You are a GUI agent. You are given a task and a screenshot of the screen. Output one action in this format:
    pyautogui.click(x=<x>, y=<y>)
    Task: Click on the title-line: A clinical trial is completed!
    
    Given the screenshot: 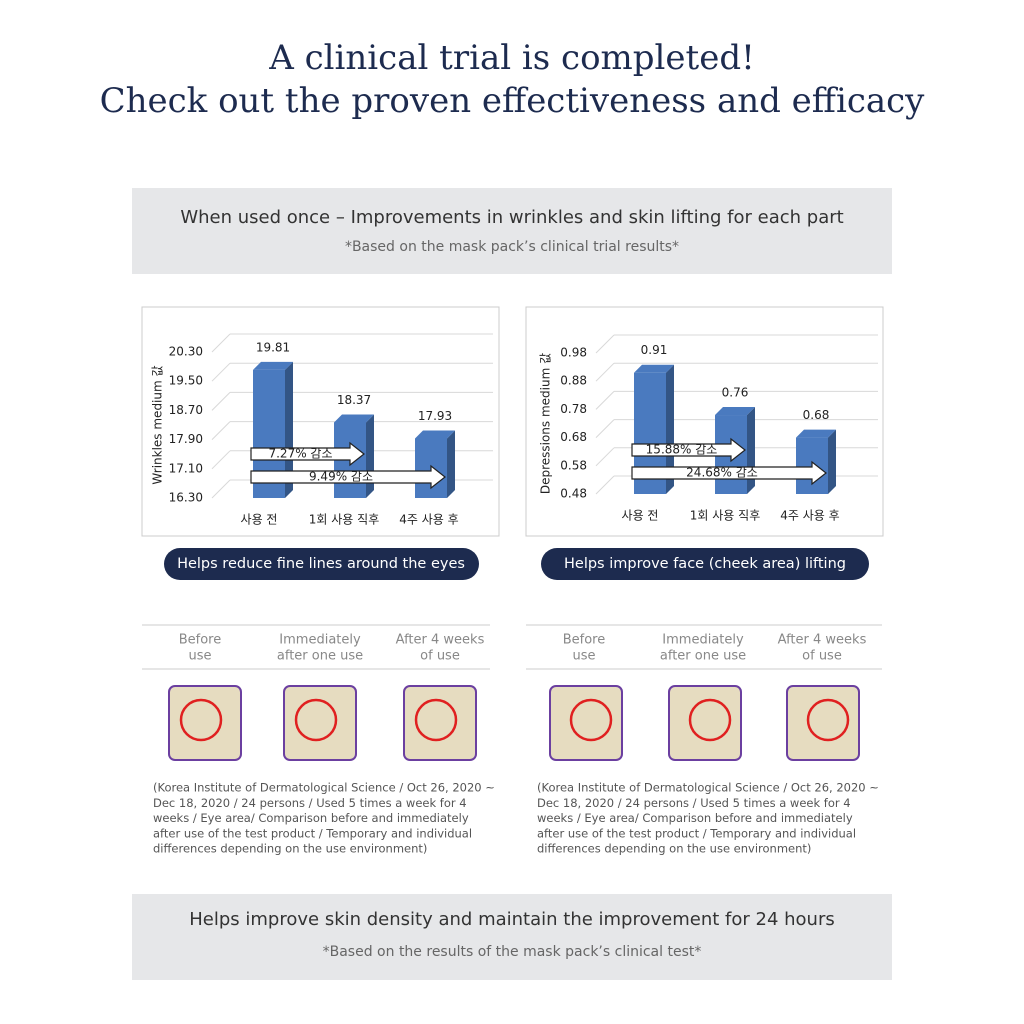 What is the action you would take?
    pyautogui.click(x=511, y=58)
    